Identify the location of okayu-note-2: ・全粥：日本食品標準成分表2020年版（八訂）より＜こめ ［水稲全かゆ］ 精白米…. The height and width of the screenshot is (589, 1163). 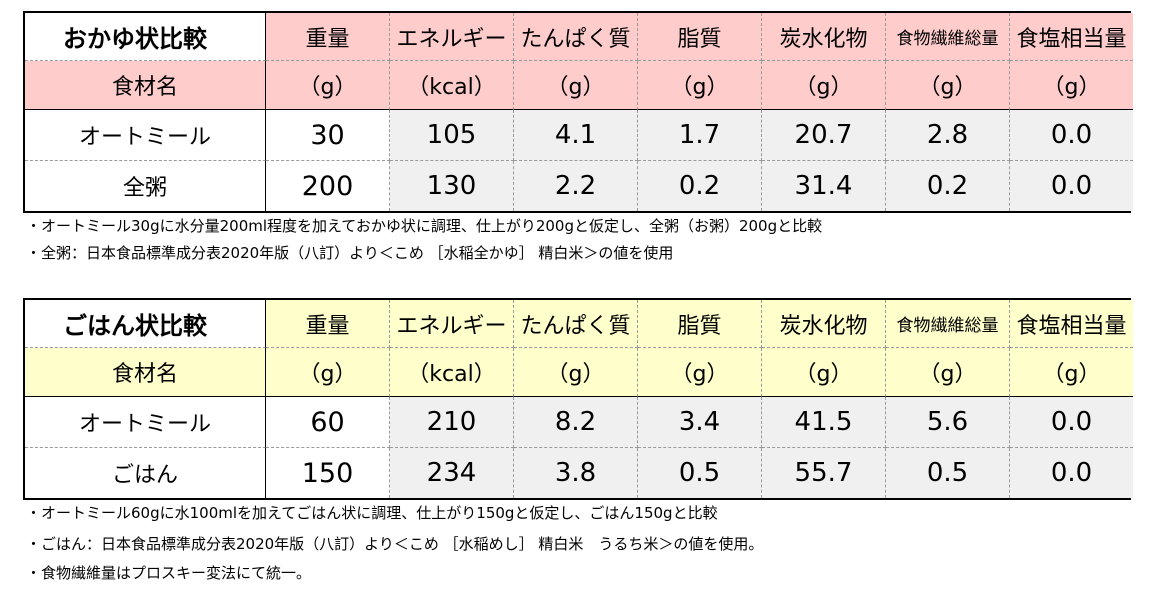
(350, 253).